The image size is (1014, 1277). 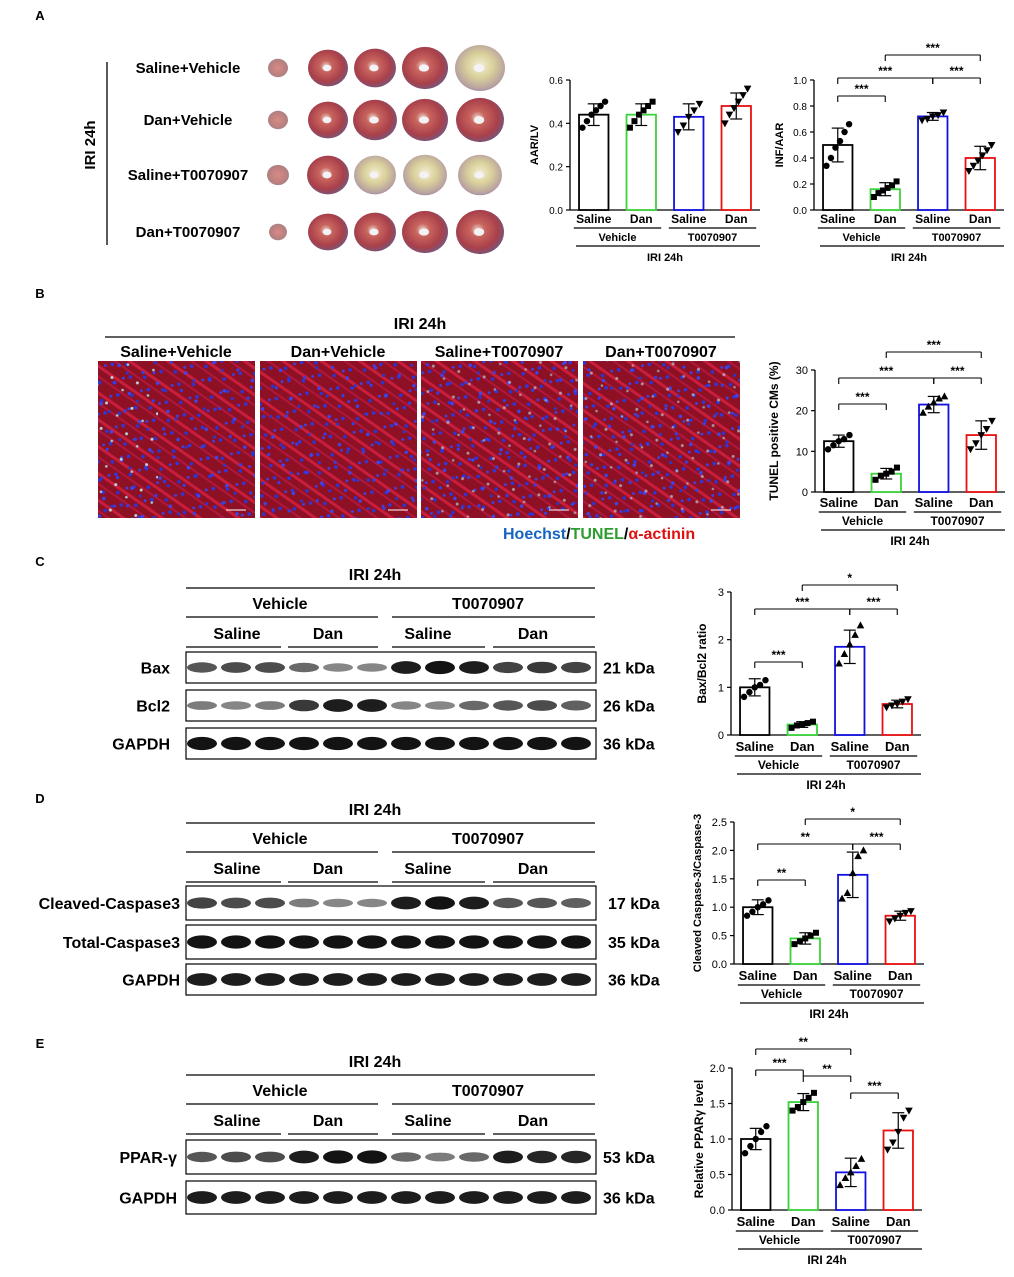 What do you see at coordinates (188, 232) in the screenshot?
I see `row-label: Dan+T0070907` at bounding box center [188, 232].